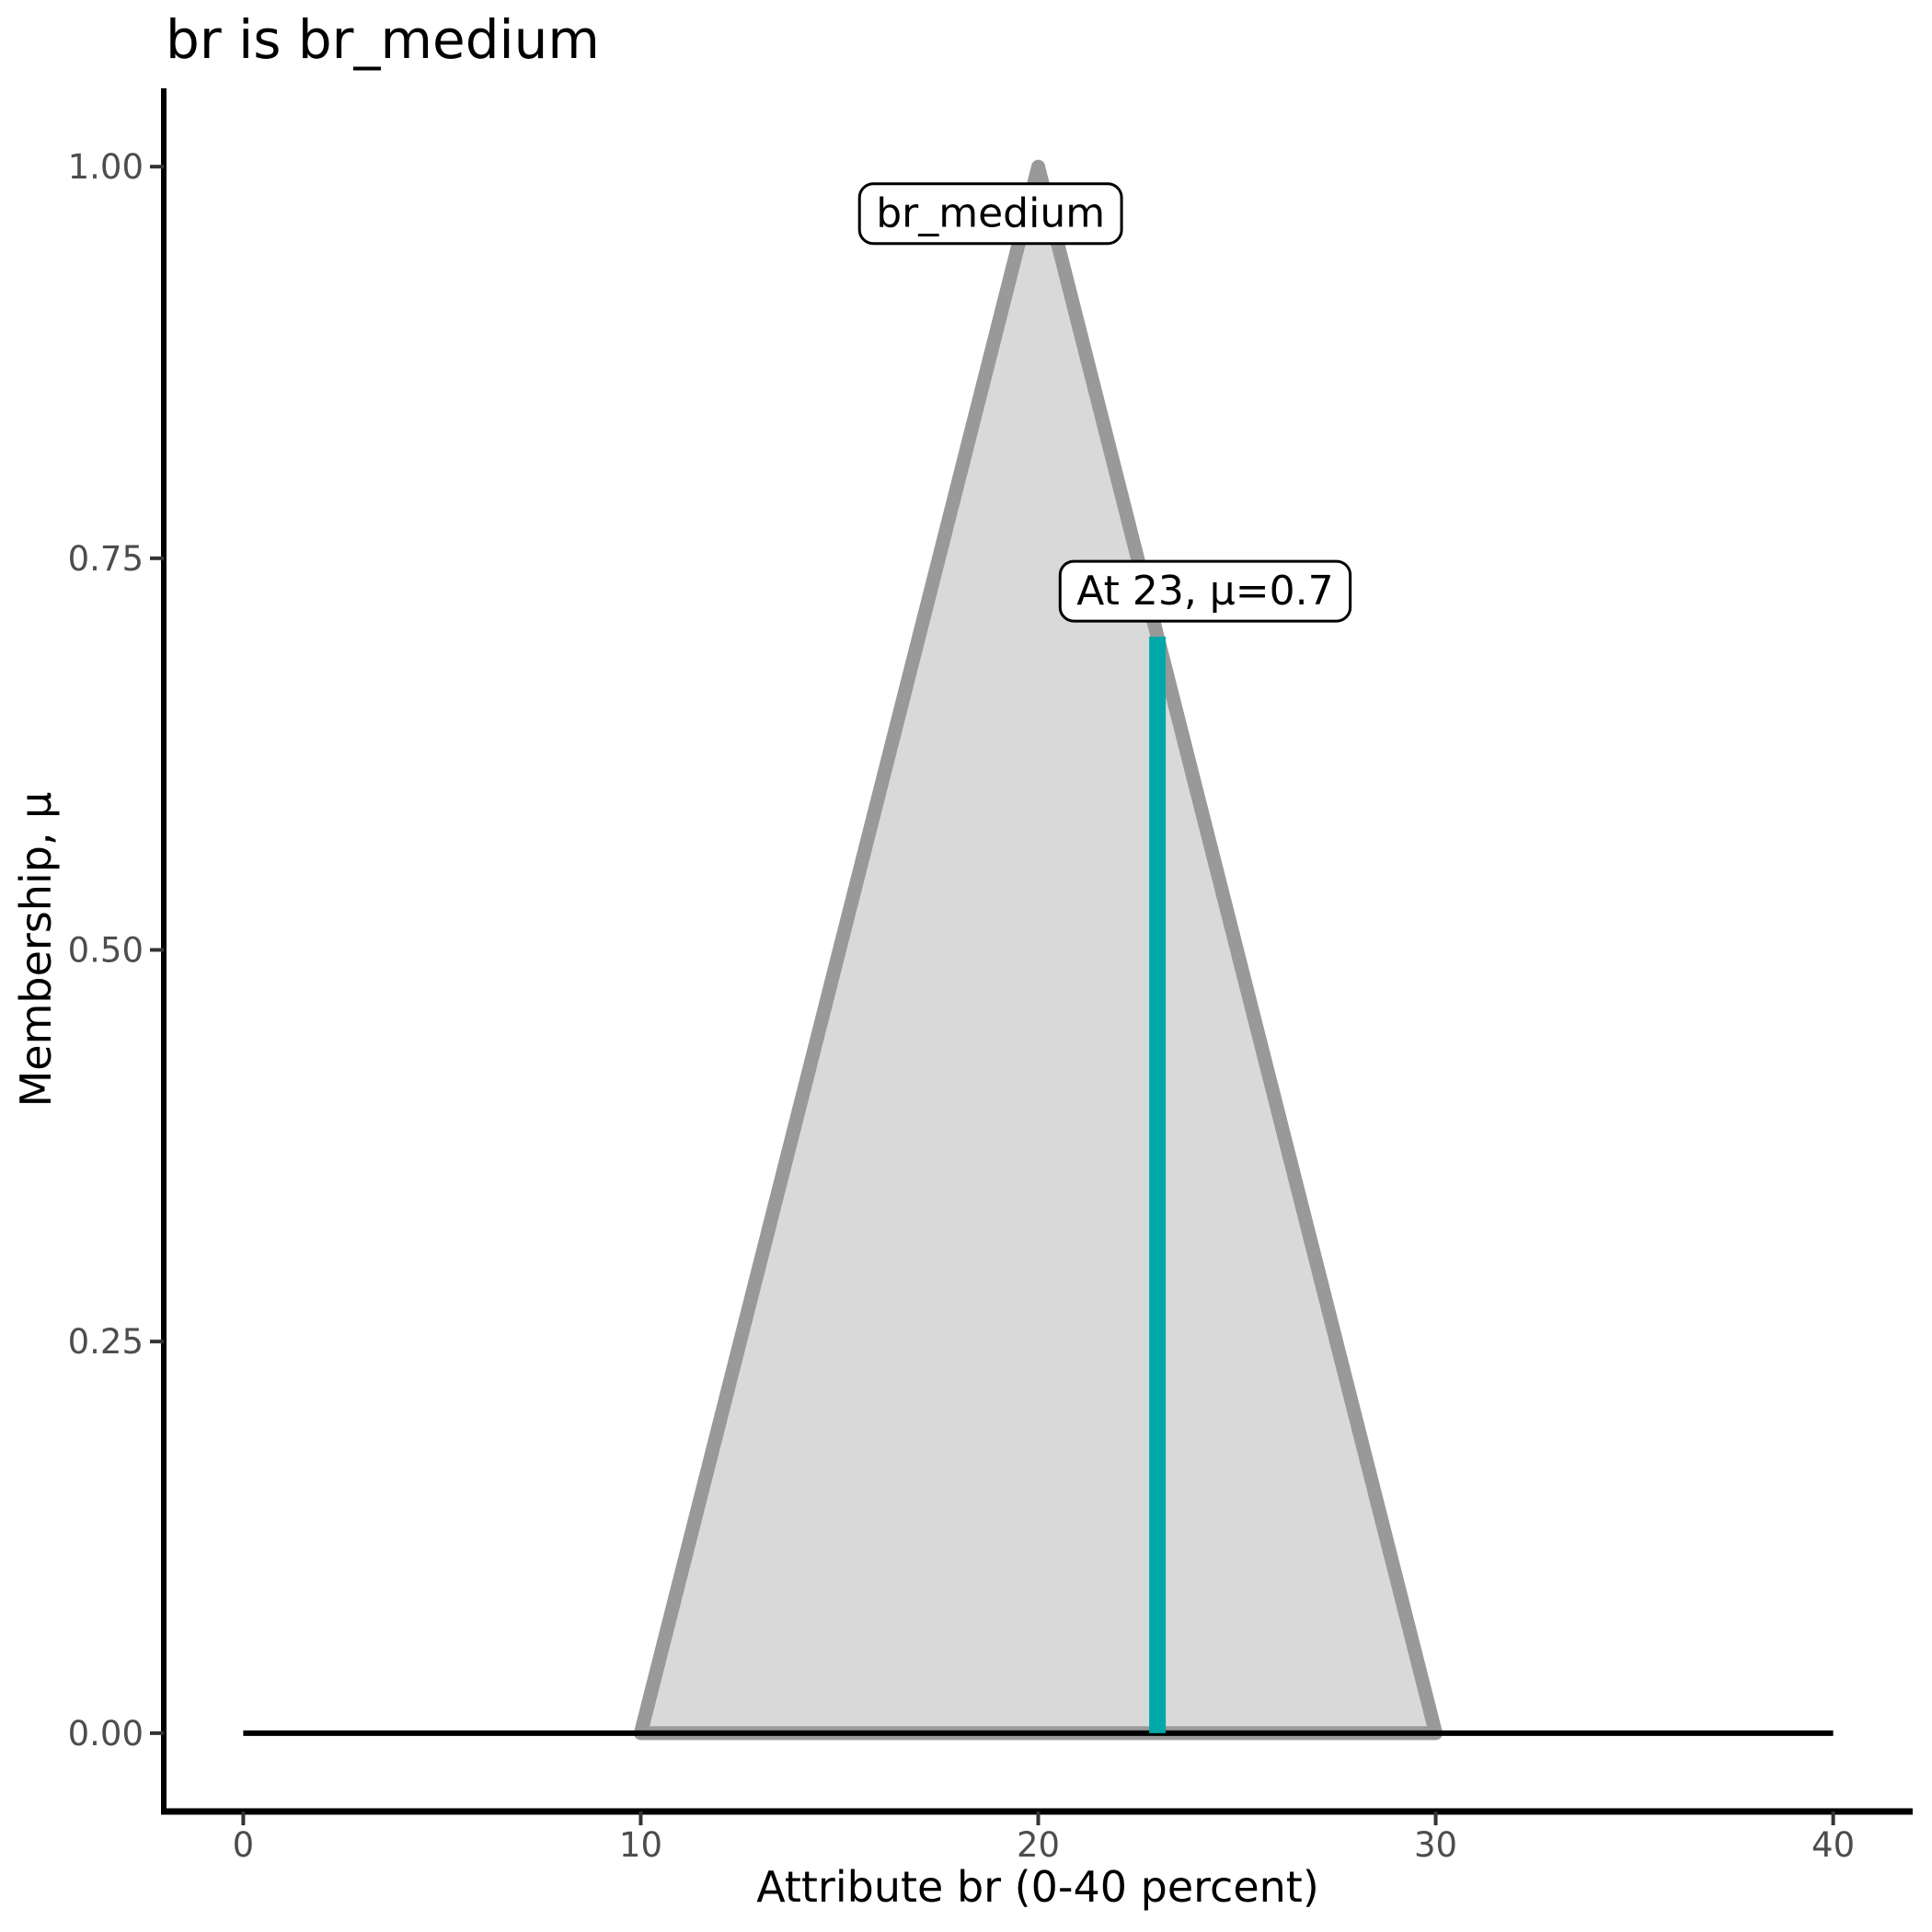 This screenshot has height=1932, width=1932. What do you see at coordinates (1833, 1845) in the screenshot?
I see `x-tick-label: 40` at bounding box center [1833, 1845].